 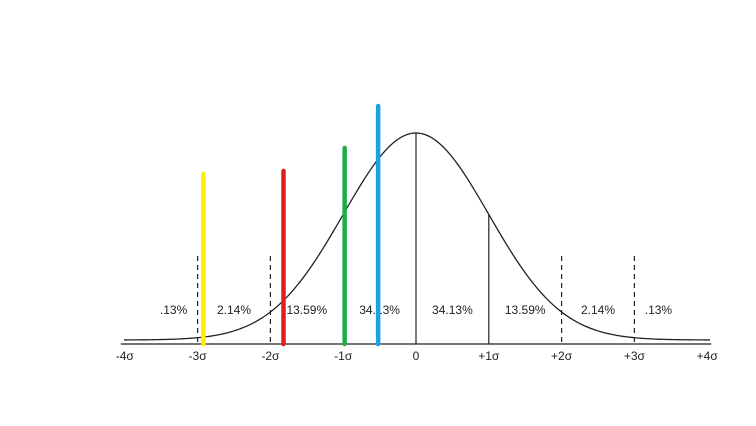 I want to click on x-tick-label: -3σ, so click(x=198, y=356).